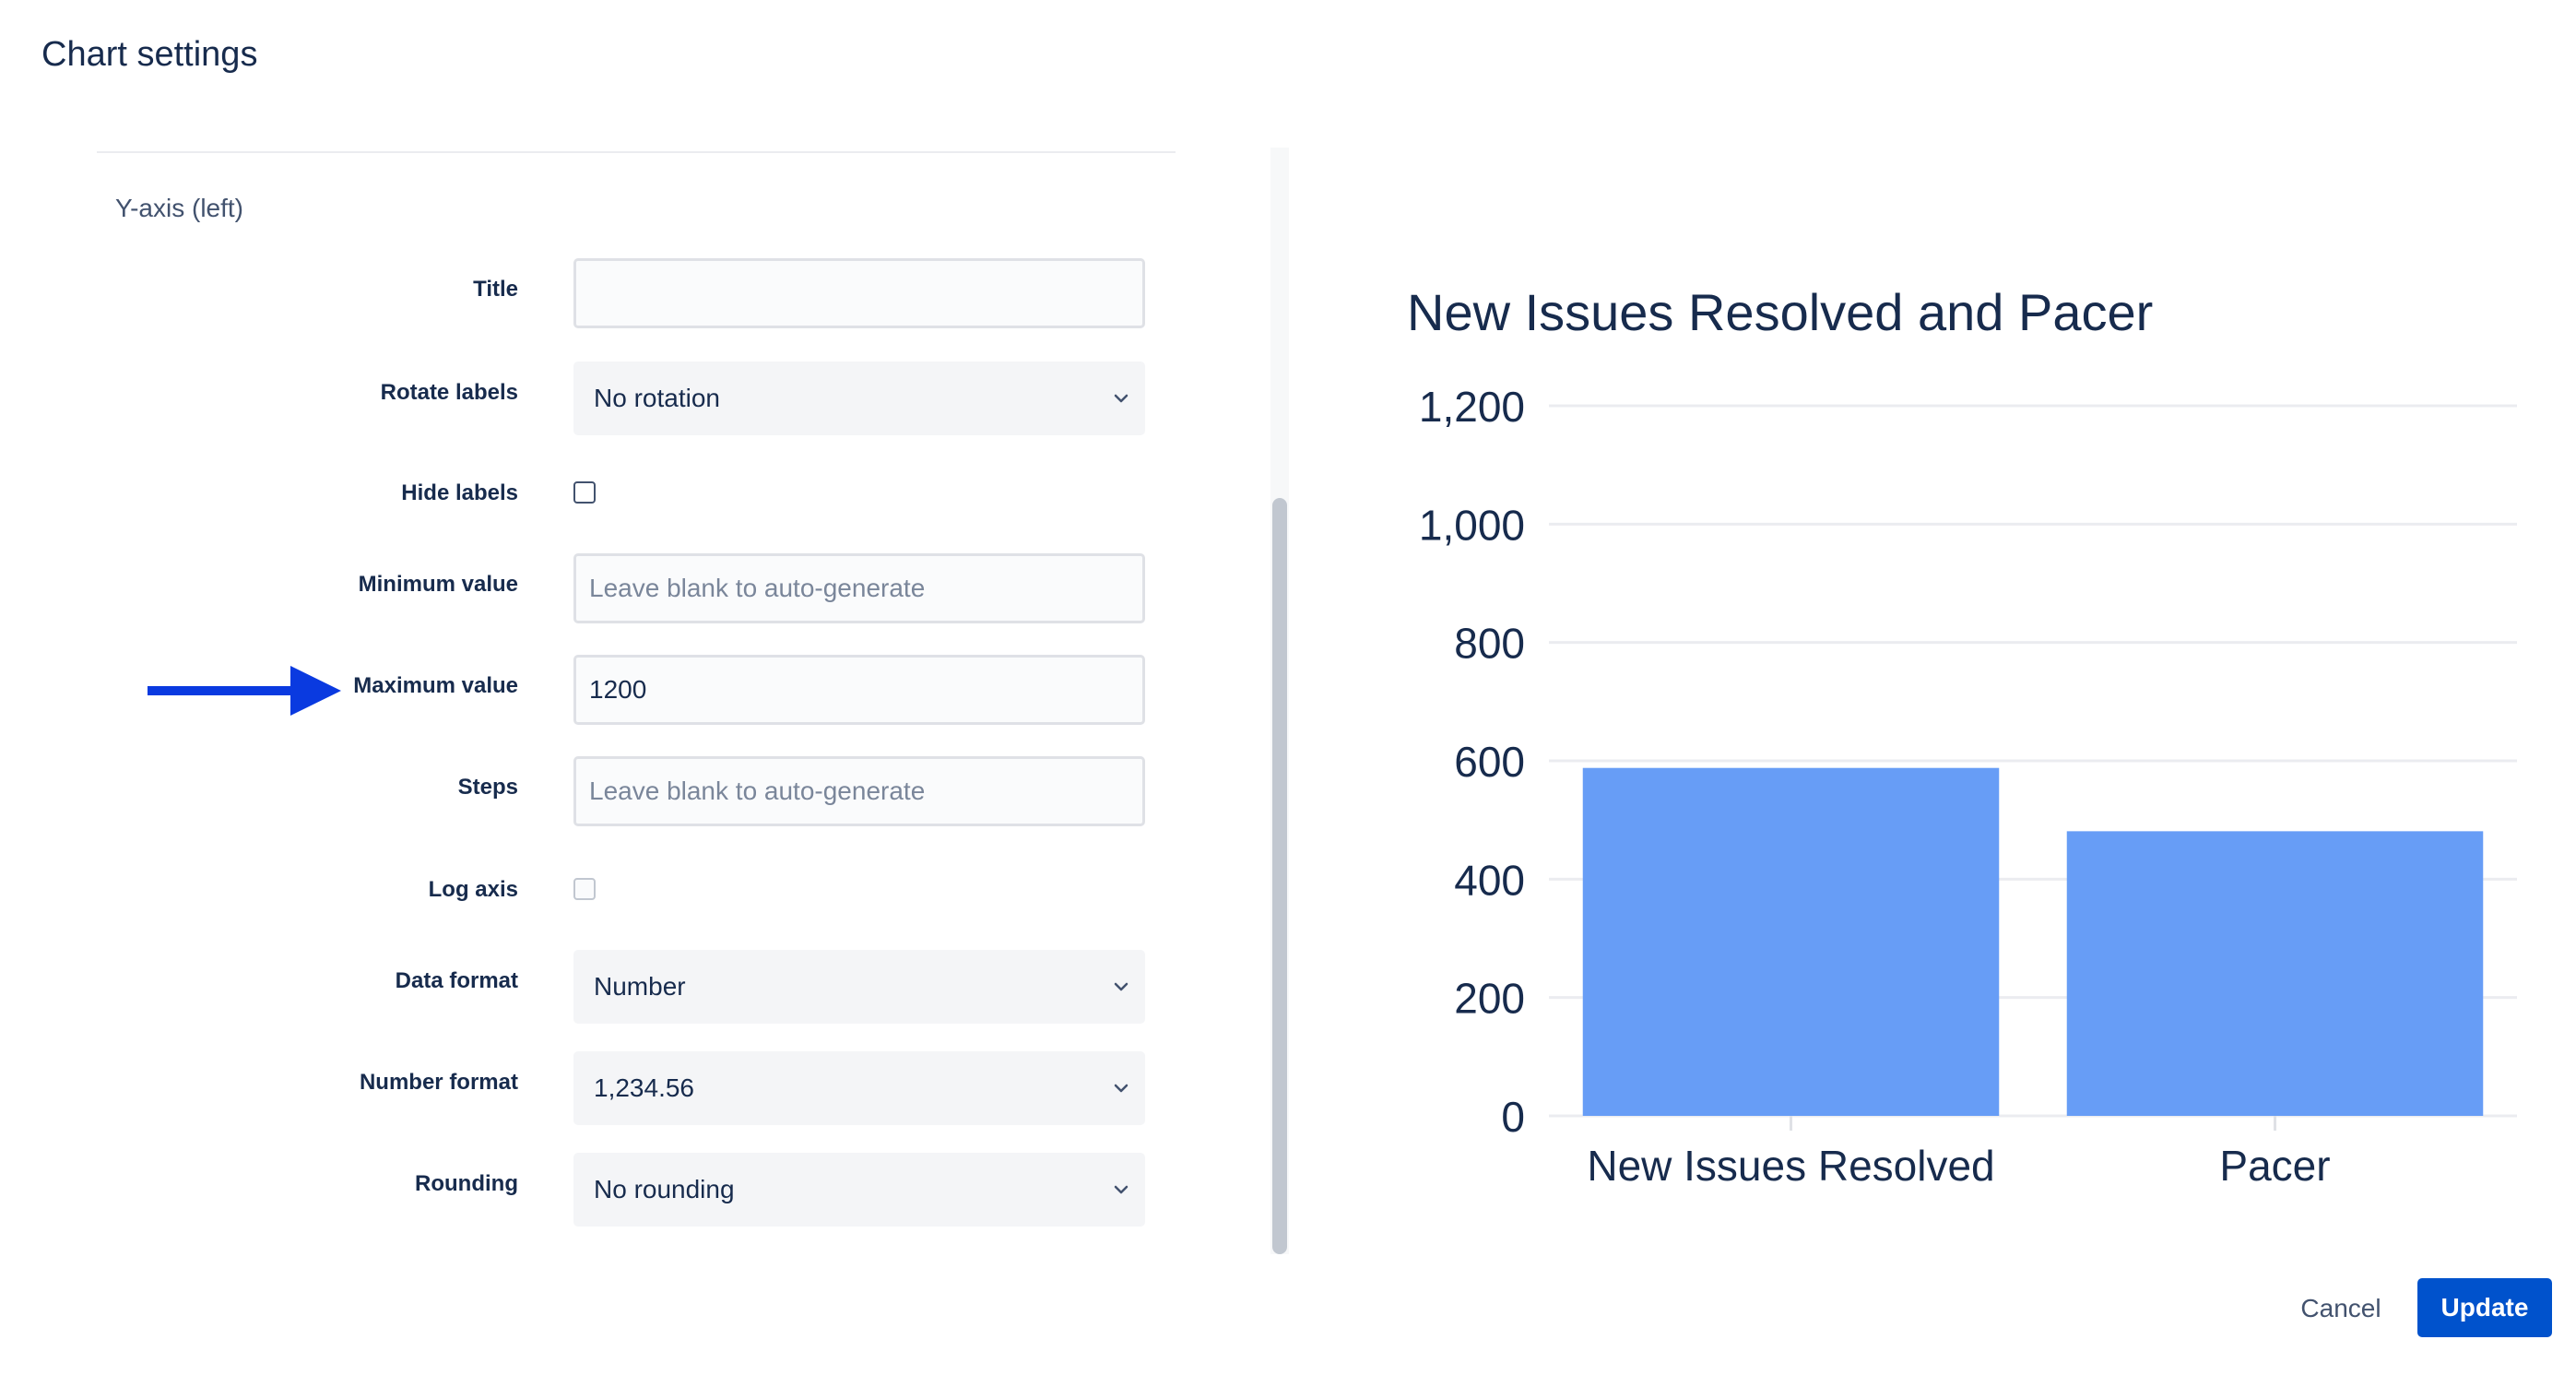 The height and width of the screenshot is (1387, 2576). Describe the element at coordinates (438, 584) in the screenshot. I see `minimum-value-label: Minimum value` at that location.